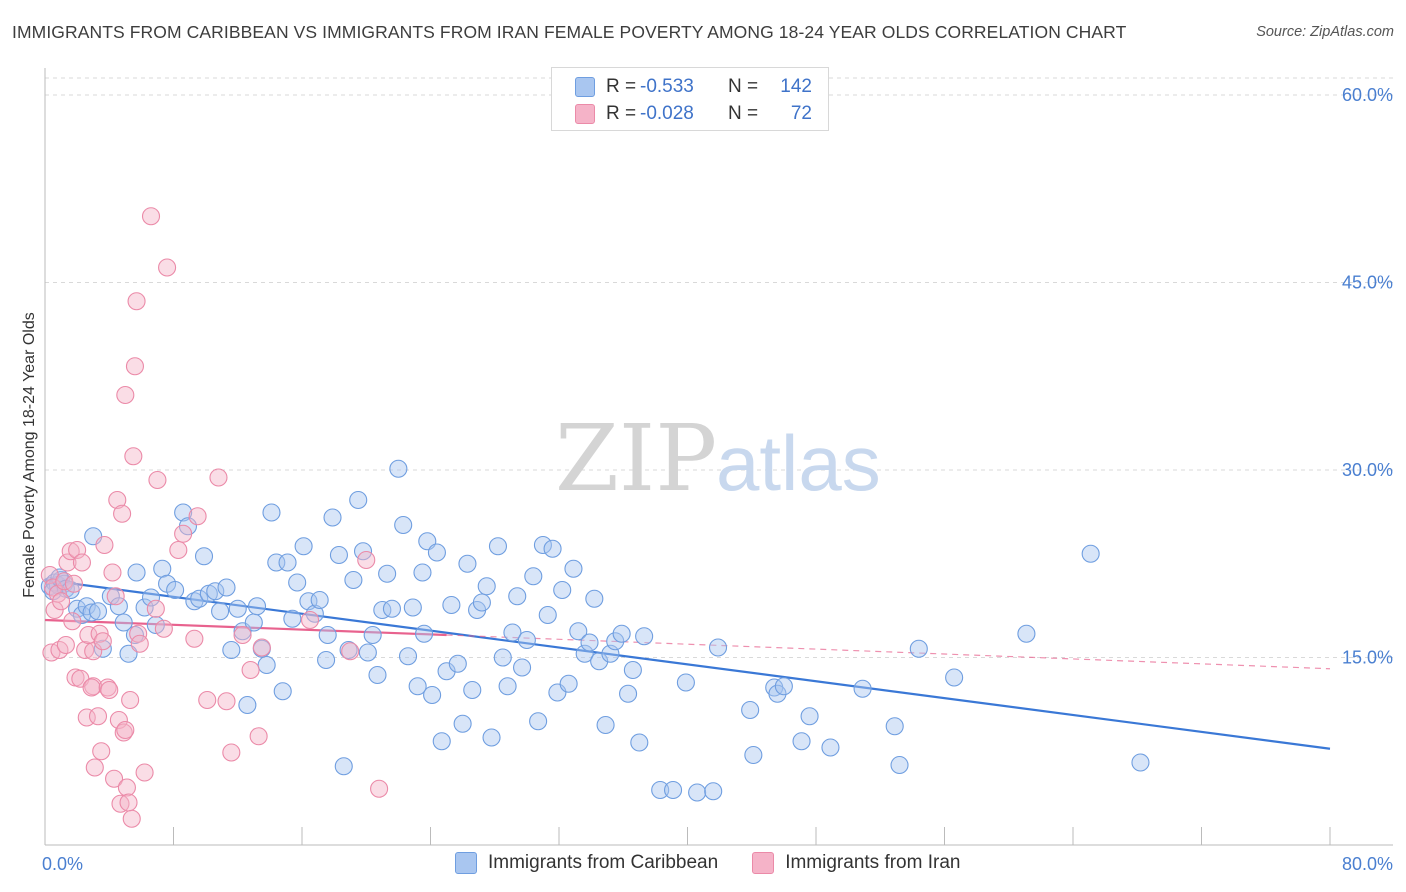 This screenshot has height=892, width=1406. What do you see at coordinates (667, 86) in the screenshot?
I see `legend-r-value: -0.533` at bounding box center [667, 86].